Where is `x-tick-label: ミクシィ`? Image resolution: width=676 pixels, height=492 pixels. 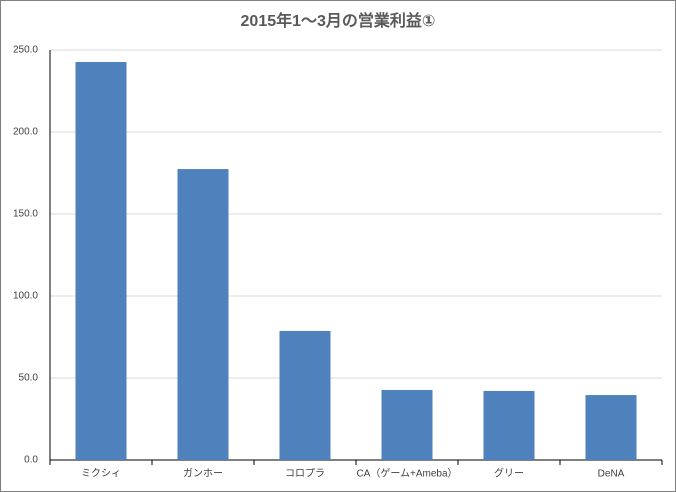 x-tick-label: ミクシィ is located at coordinates (101, 474).